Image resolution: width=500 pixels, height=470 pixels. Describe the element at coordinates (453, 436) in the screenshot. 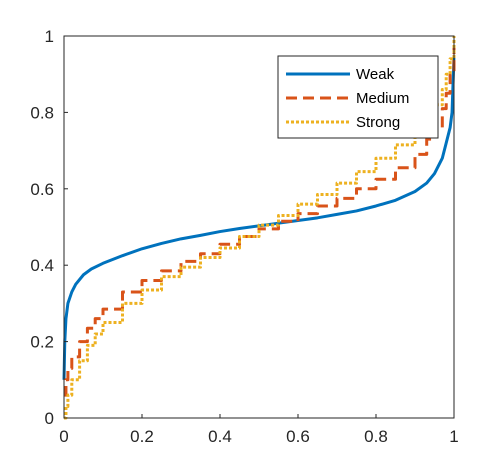

I see `x-tick-label: 1` at that location.